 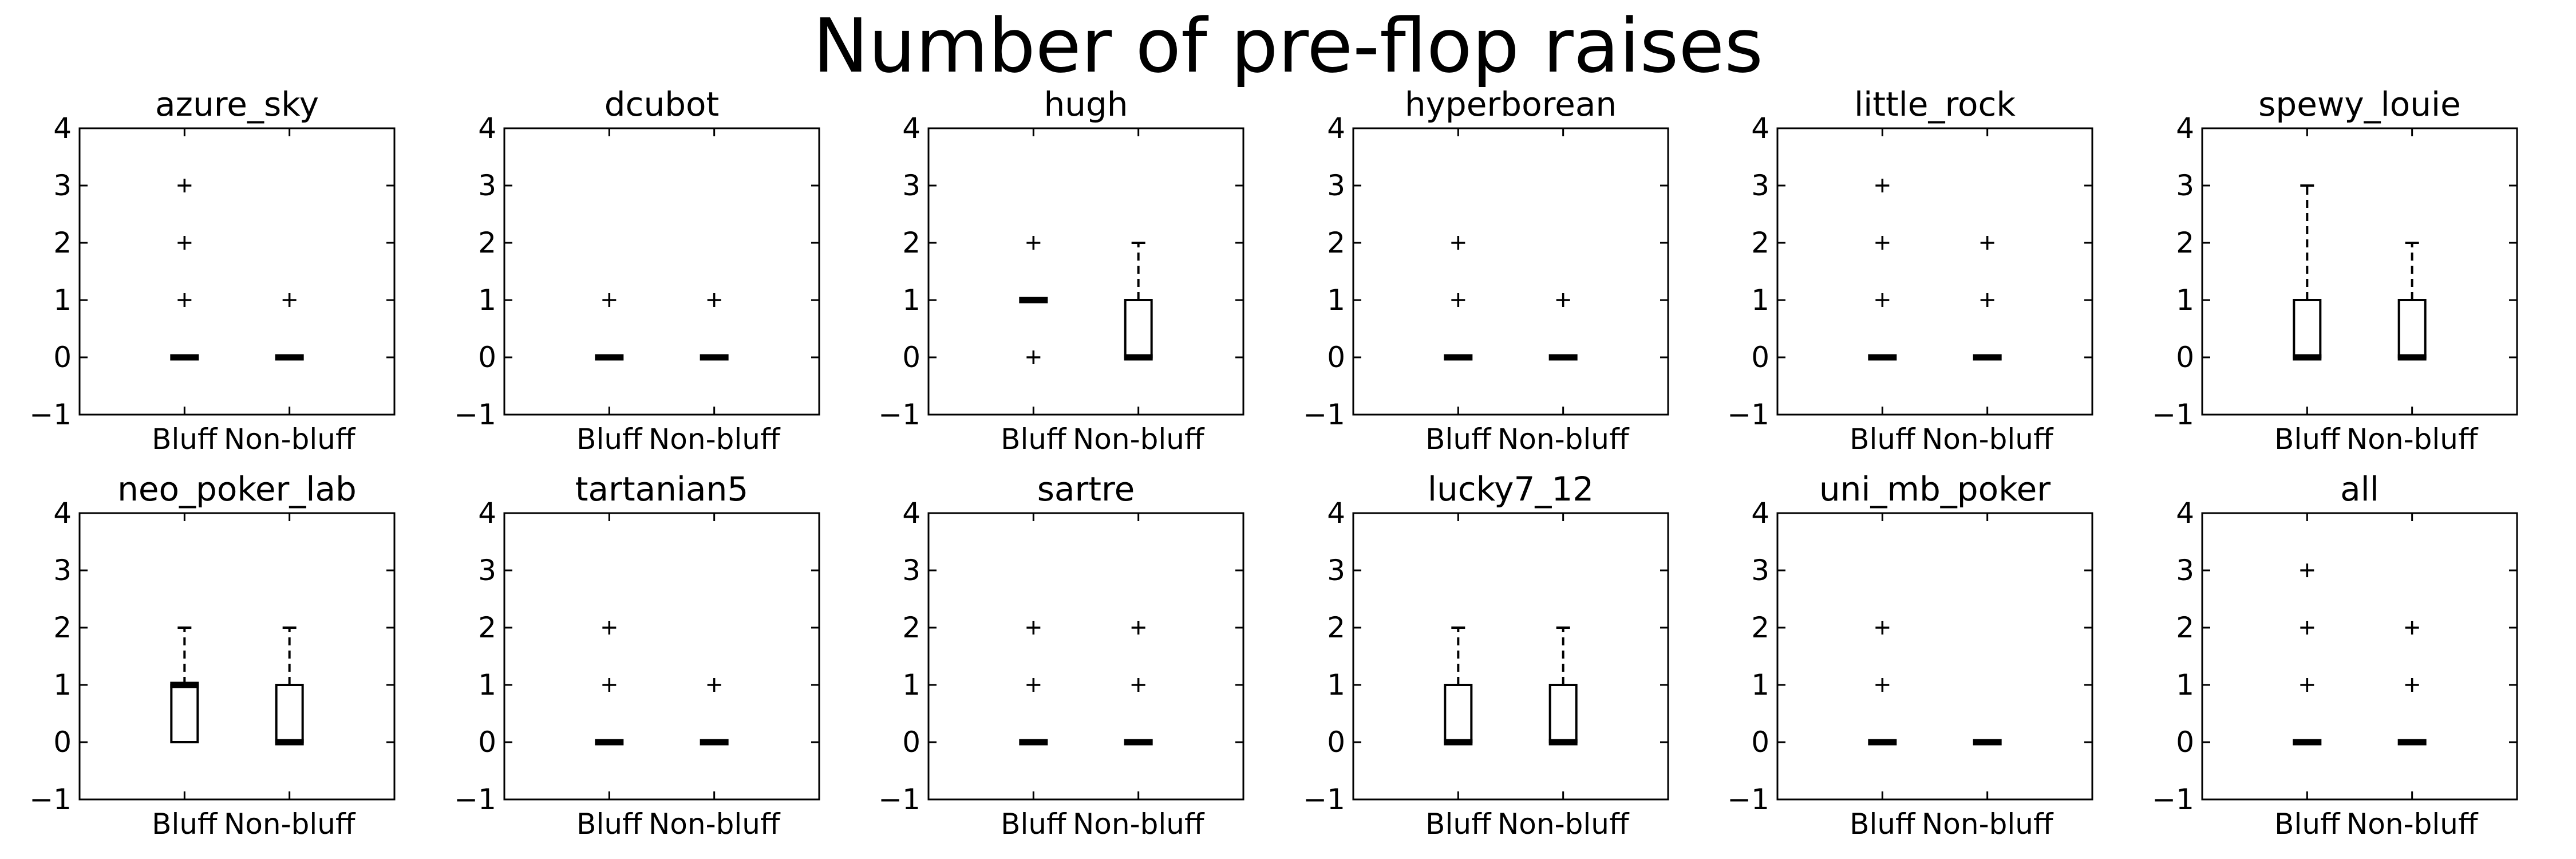 What do you see at coordinates (2335, 655) in the screenshot?
I see `panel-all: all −1 0 1 2 3 4 Bluff Non-bluff` at bounding box center [2335, 655].